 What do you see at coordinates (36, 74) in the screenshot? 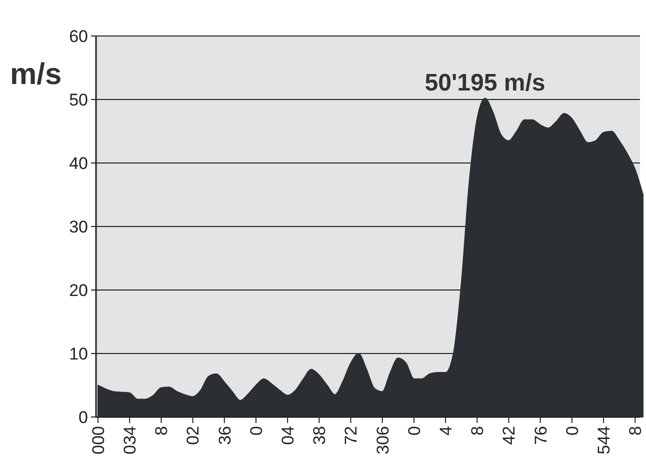
I see `y-axis-title: m/s` at bounding box center [36, 74].